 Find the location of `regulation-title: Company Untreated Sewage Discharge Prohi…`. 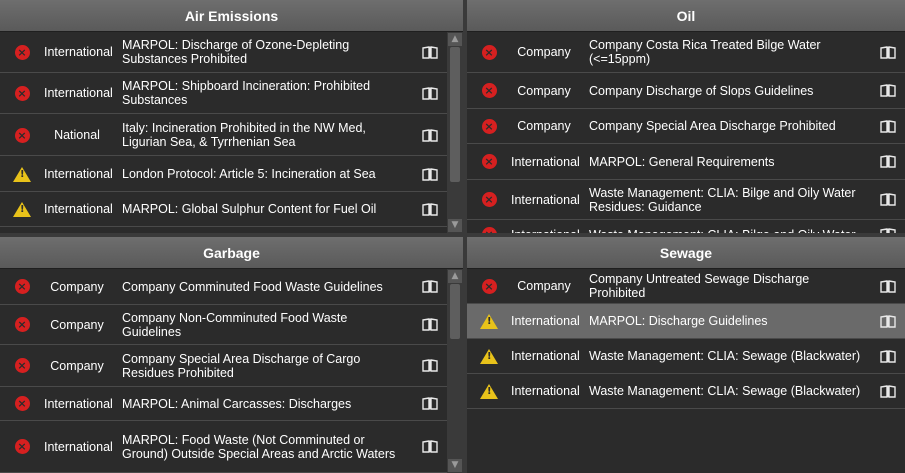

regulation-title: Company Untreated Sewage Discharge Prohi… is located at coordinates (699, 286).